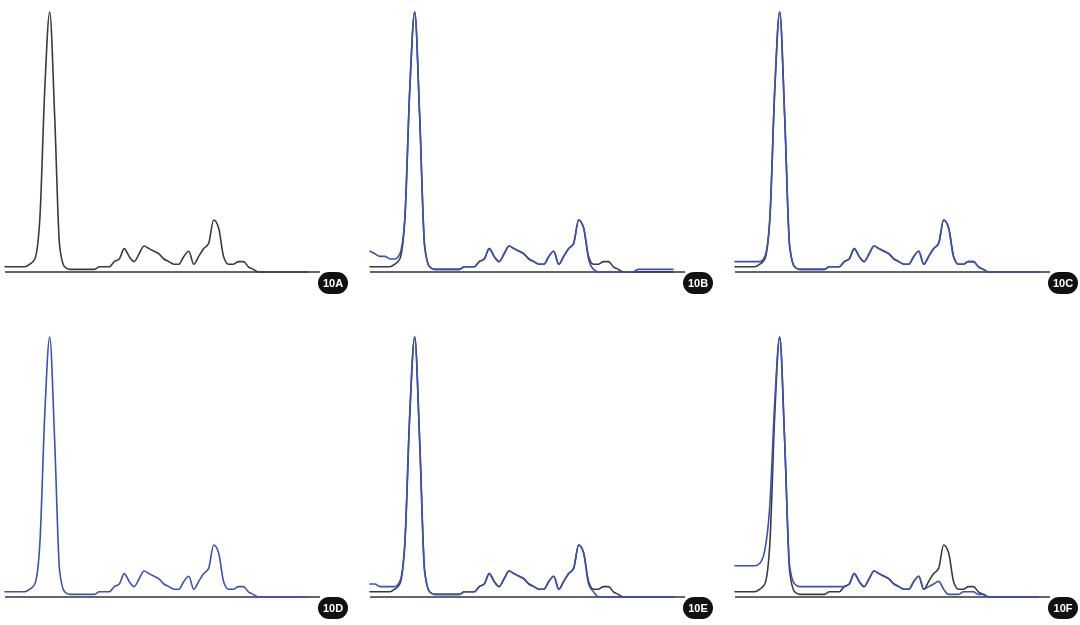  What do you see at coordinates (698, 283) in the screenshot?
I see `text: 10B` at bounding box center [698, 283].